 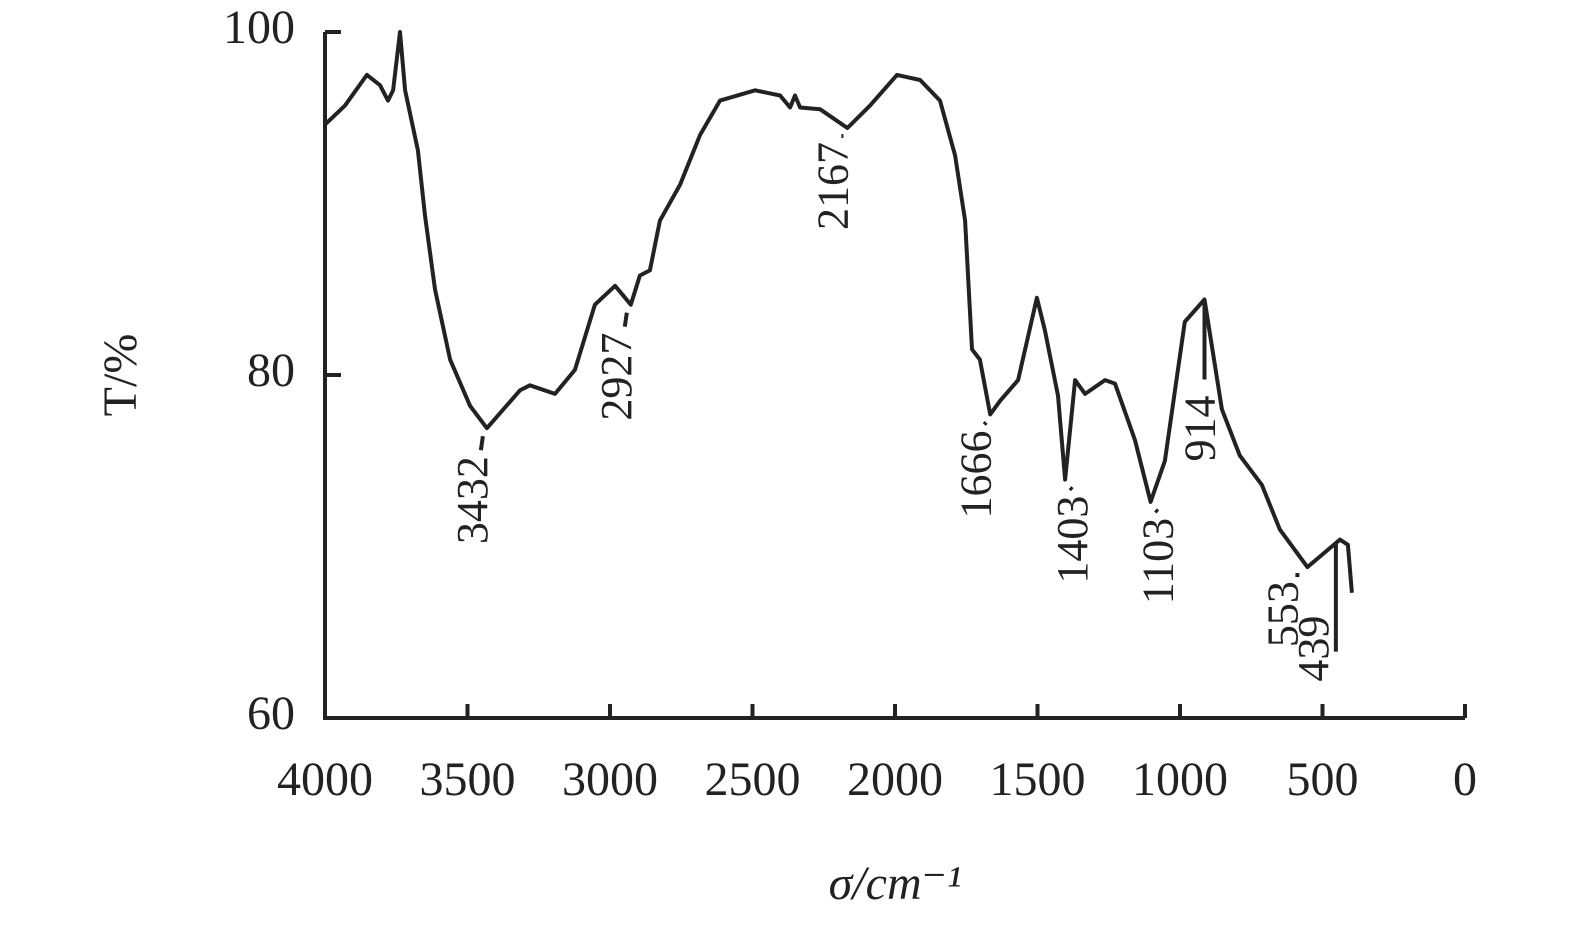 What do you see at coordinates (1158, 561) in the screenshot?
I see `peak-label: 1103` at bounding box center [1158, 561].